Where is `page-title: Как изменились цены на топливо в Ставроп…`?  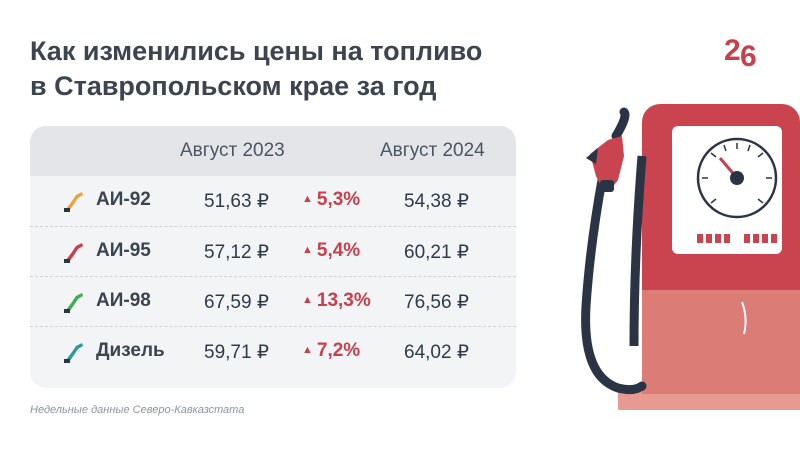 page-title: Как изменились цены на топливо в Ставроп… is located at coordinates (310, 69).